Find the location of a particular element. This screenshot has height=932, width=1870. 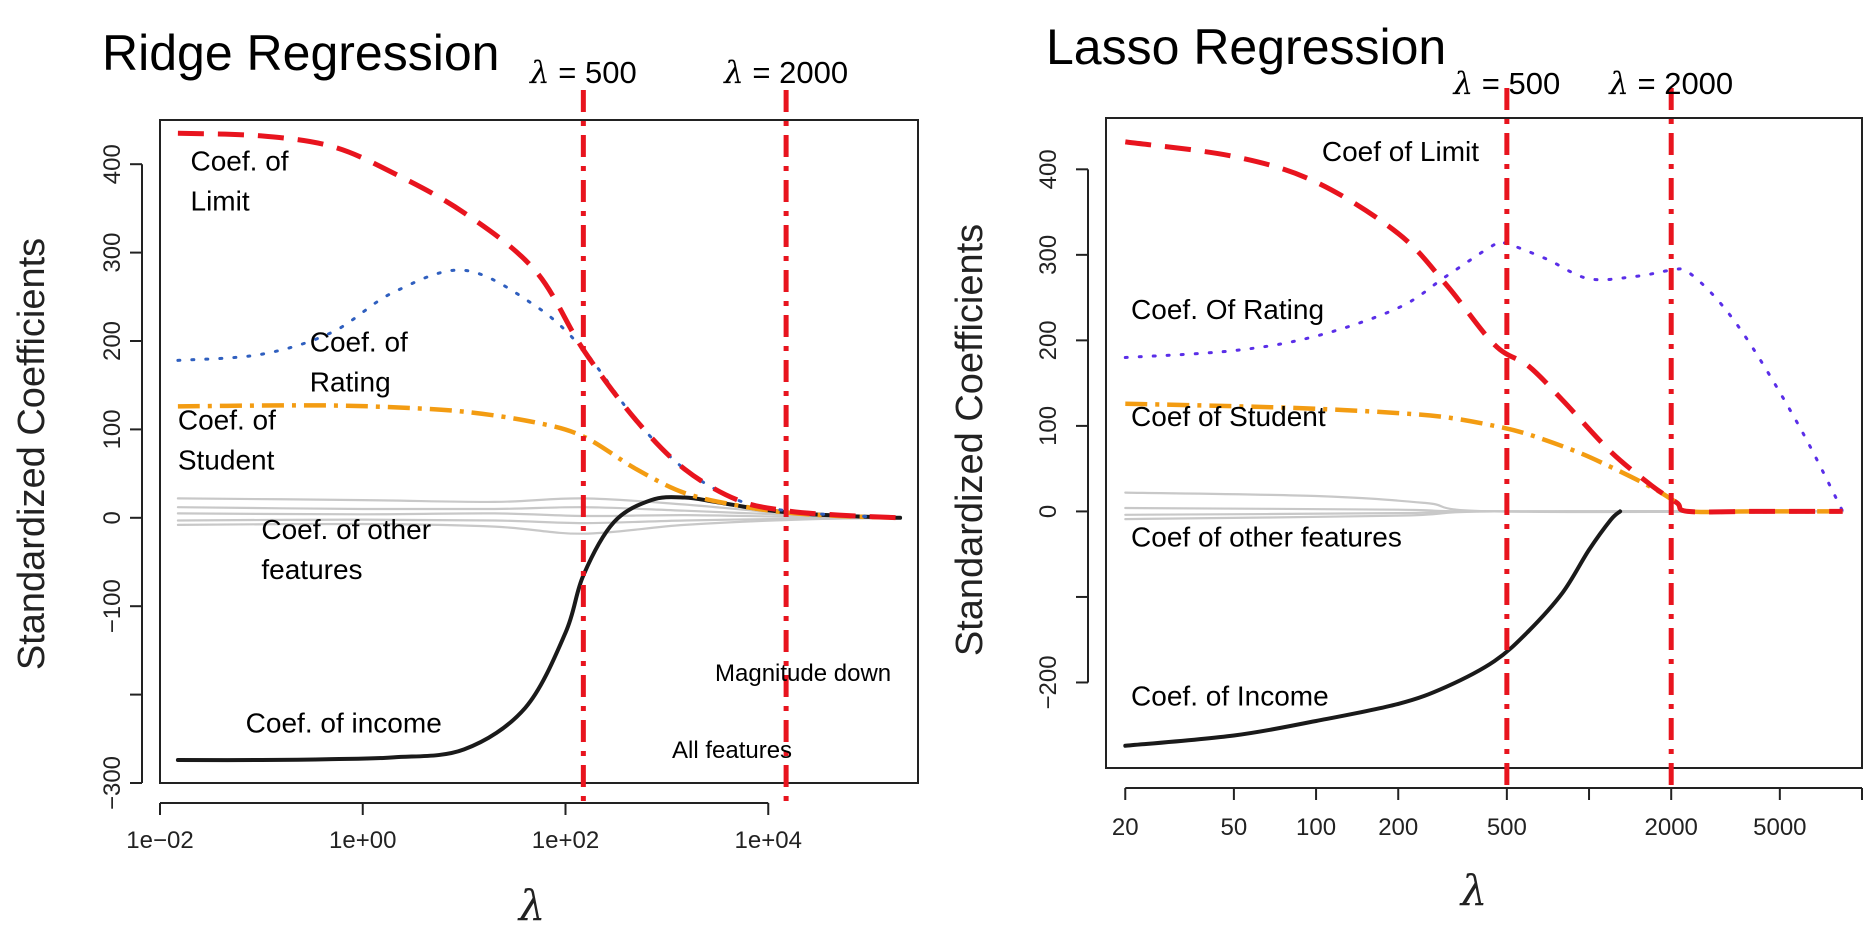

ridge-series-student-line is located at coordinates (539, 462).